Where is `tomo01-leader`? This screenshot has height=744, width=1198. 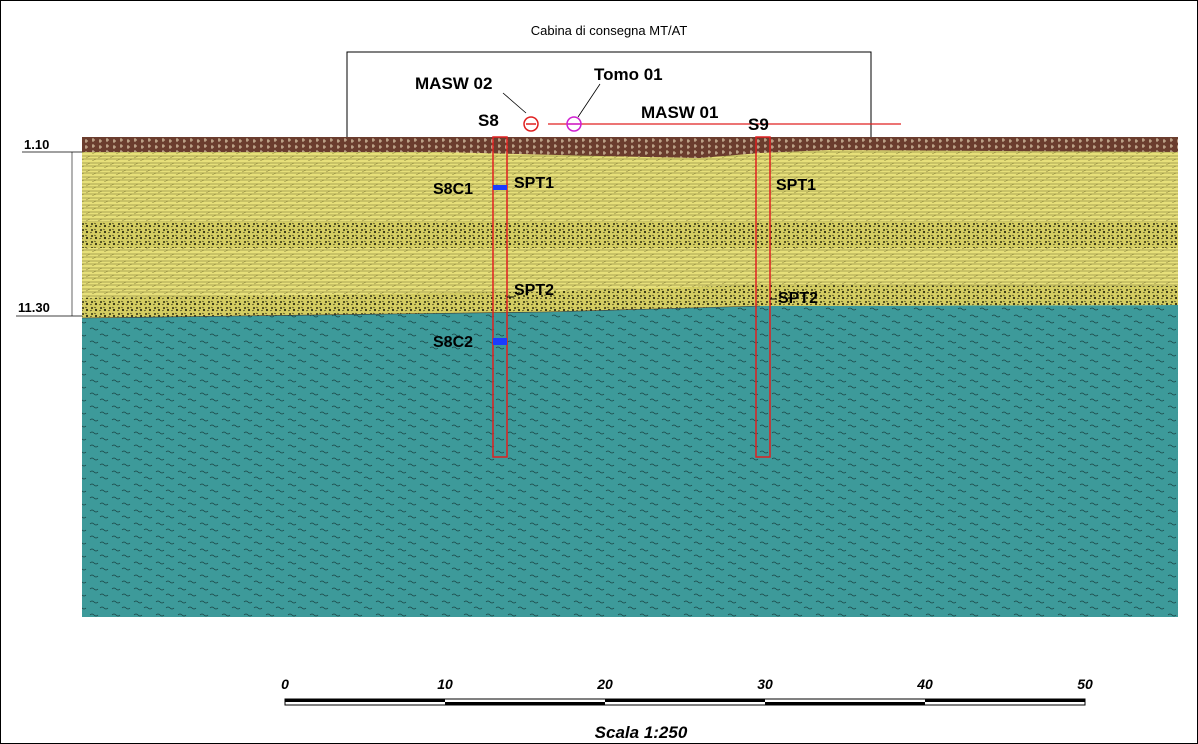
tomo01-leader is located at coordinates (589, 100).